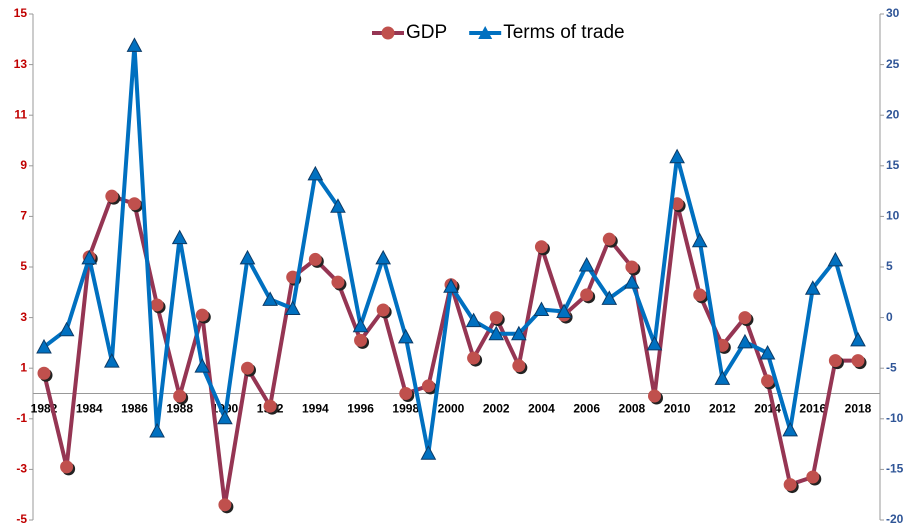  Describe the element at coordinates (895, 469) in the screenshot. I see `y2-tick-label: -15` at that location.